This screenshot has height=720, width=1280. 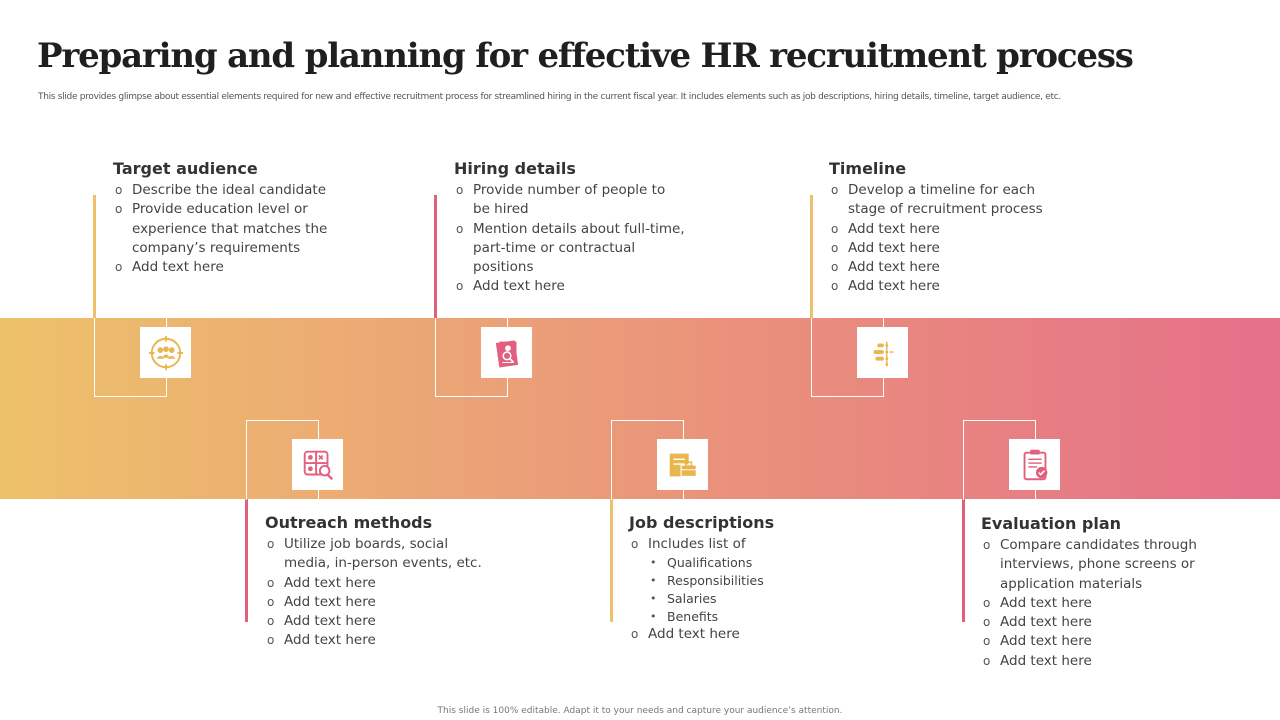 What do you see at coordinates (515, 168) in the screenshot?
I see `section-title: Hiring details` at bounding box center [515, 168].